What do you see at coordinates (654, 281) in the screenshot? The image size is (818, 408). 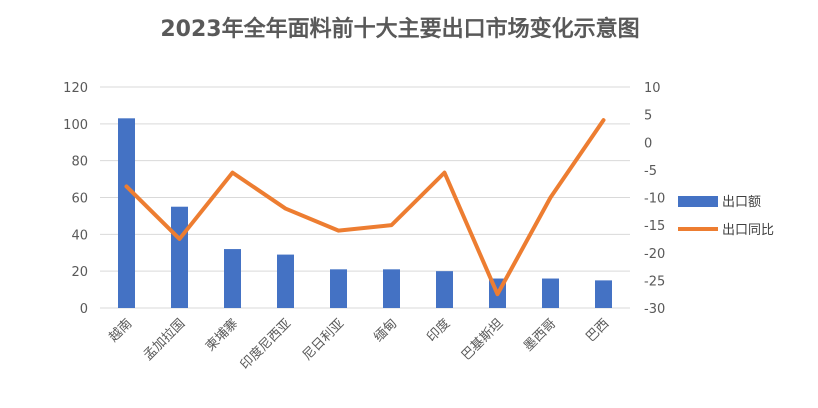 I see `right-tick-label: -25` at bounding box center [654, 281].